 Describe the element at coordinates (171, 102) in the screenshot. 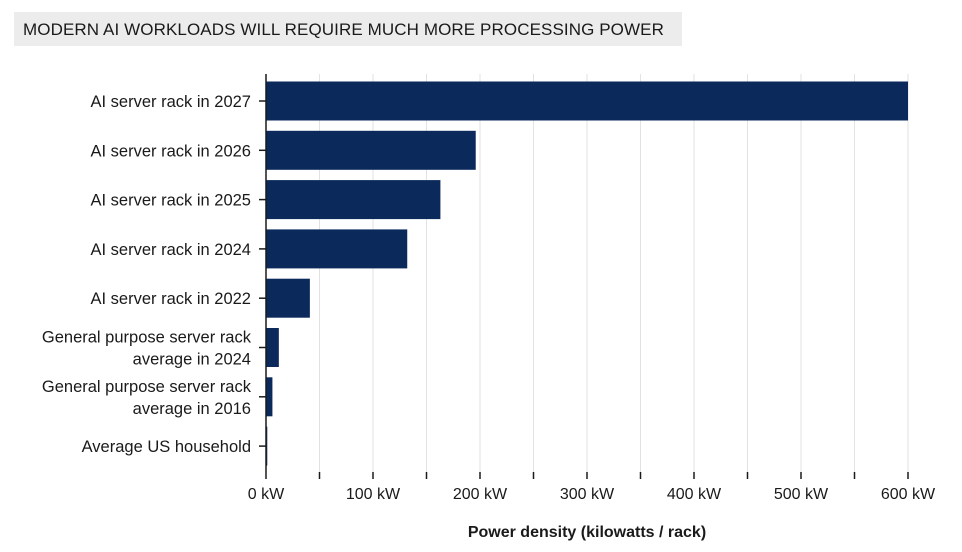

I see `category-label: AI server rack in 2027` at that location.